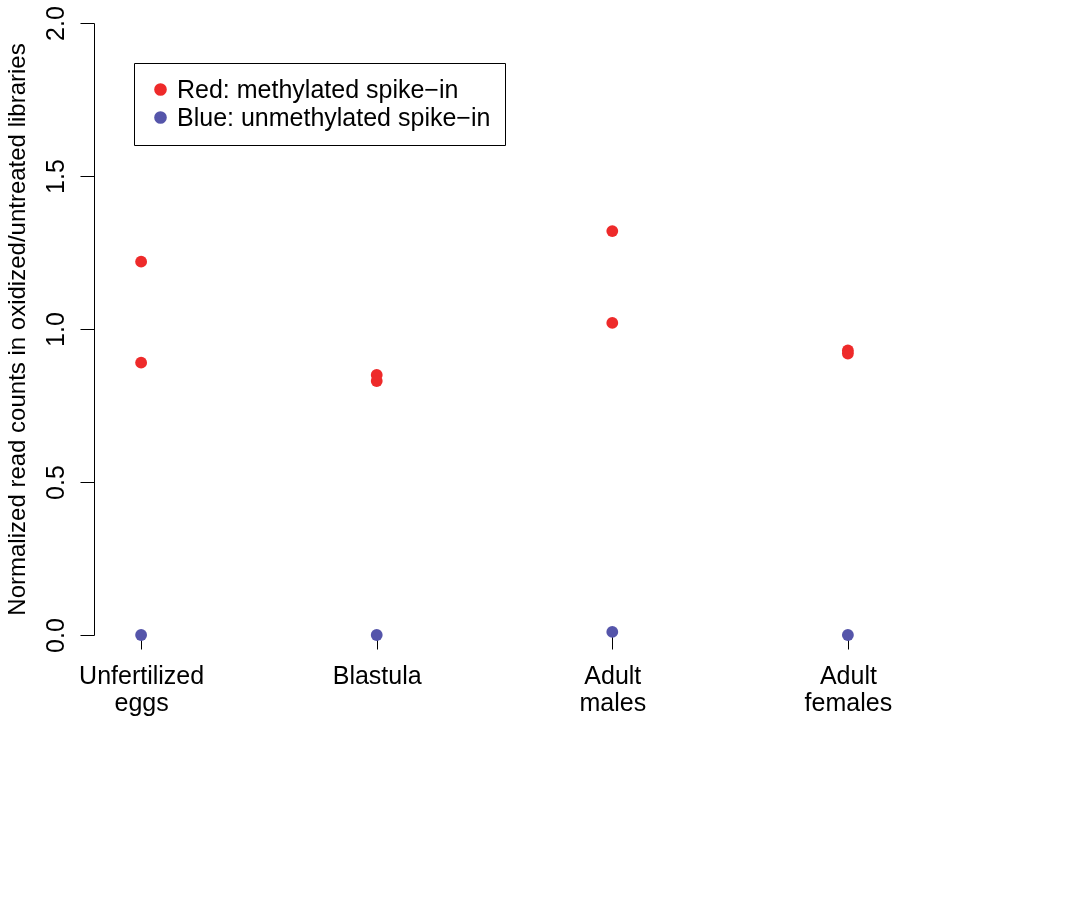 This screenshot has width=1089, height=907. Describe the element at coordinates (334, 116) in the screenshot. I see `legend-label: Blue: unmethylated spike−in` at that location.